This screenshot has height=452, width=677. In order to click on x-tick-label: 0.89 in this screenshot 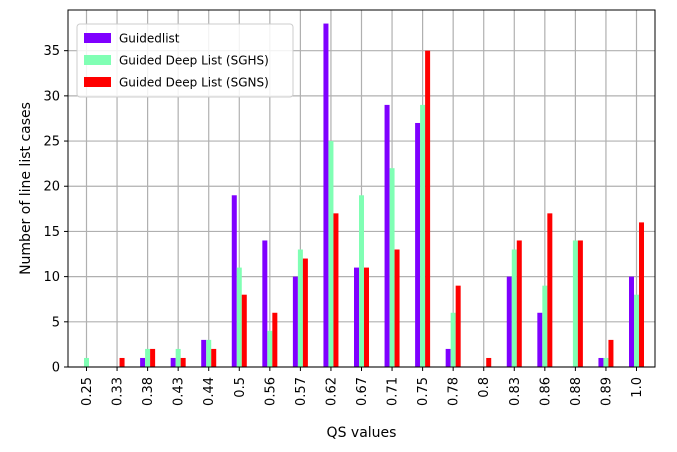, I will do `click(606, 391)`.